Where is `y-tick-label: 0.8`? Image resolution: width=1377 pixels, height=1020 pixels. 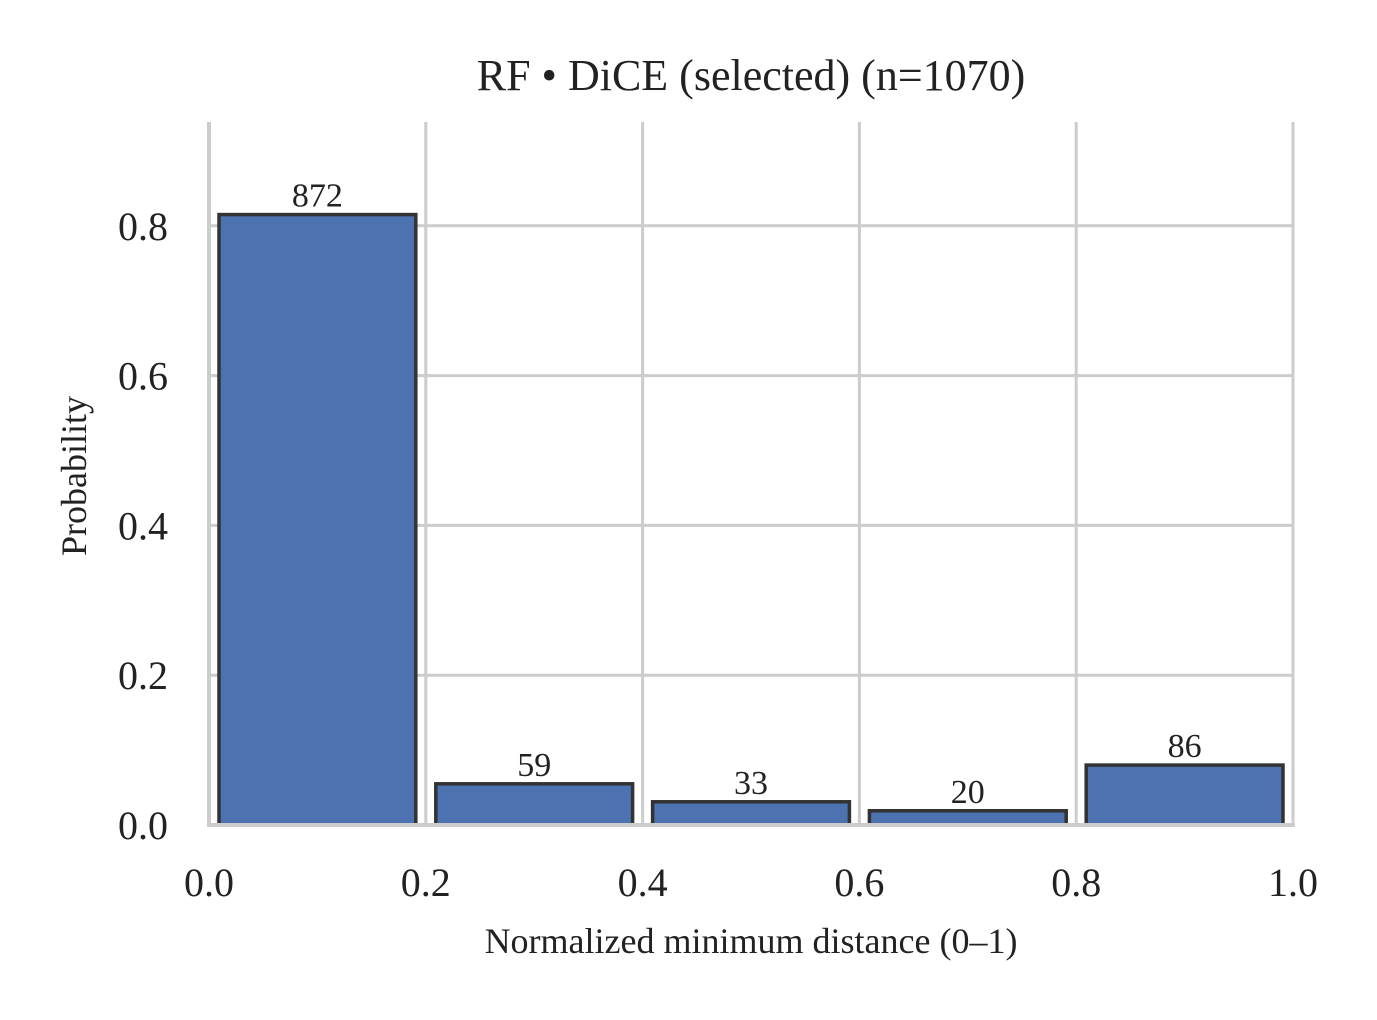
y-tick-label: 0.8 is located at coordinates (143, 226).